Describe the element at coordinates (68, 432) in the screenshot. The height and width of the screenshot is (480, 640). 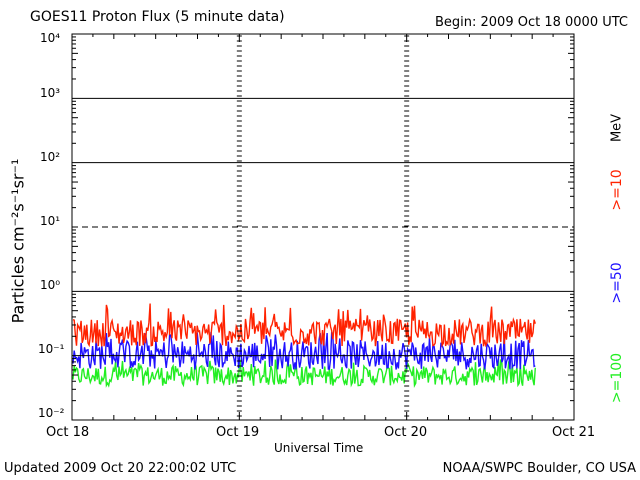
I see `x-tick-oct18: Oct 18` at that location.